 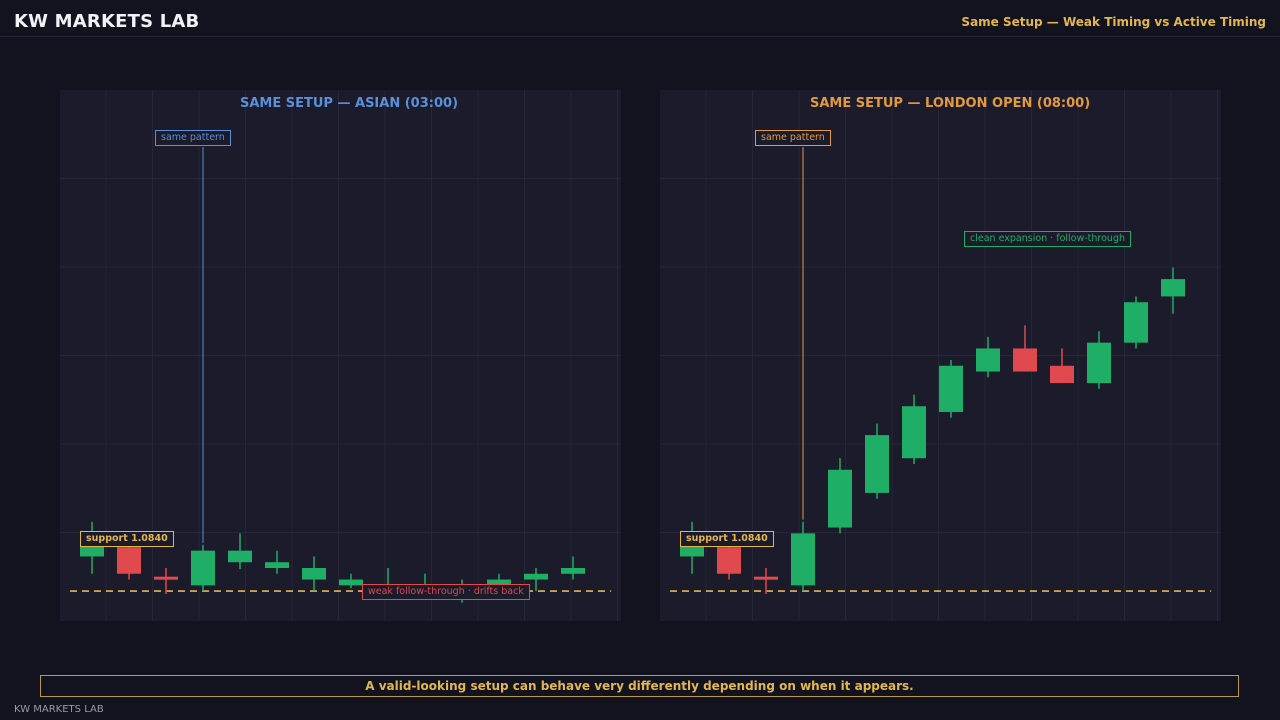 I want to click on brand-title: KW MARKETS LAB, so click(x=107, y=21).